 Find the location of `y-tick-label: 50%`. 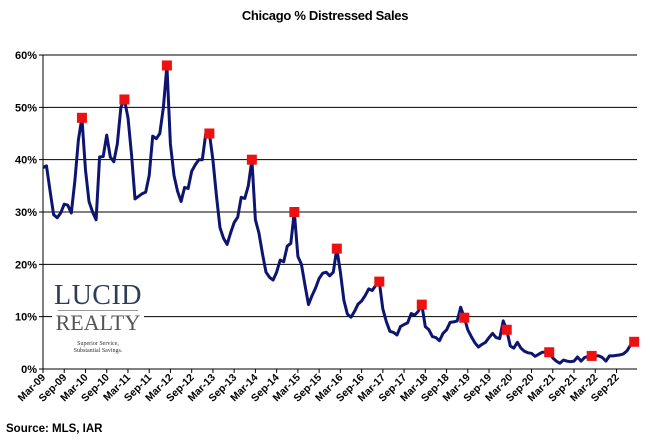

y-tick-label: 50% is located at coordinates (26, 108).